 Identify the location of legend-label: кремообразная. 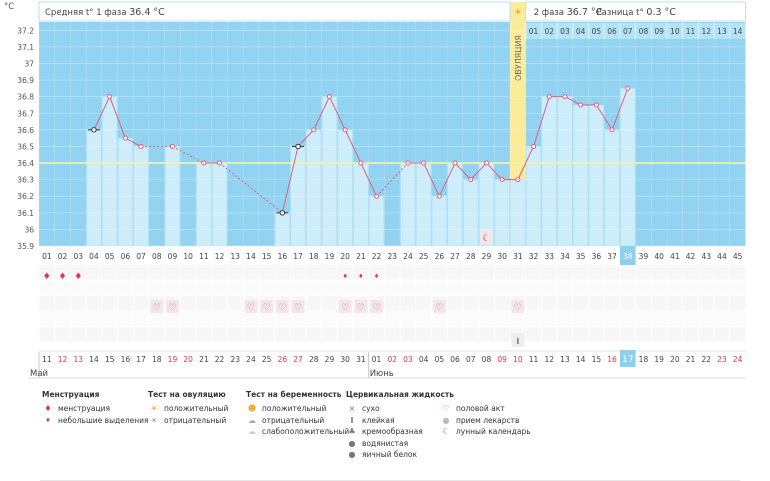
(392, 432).